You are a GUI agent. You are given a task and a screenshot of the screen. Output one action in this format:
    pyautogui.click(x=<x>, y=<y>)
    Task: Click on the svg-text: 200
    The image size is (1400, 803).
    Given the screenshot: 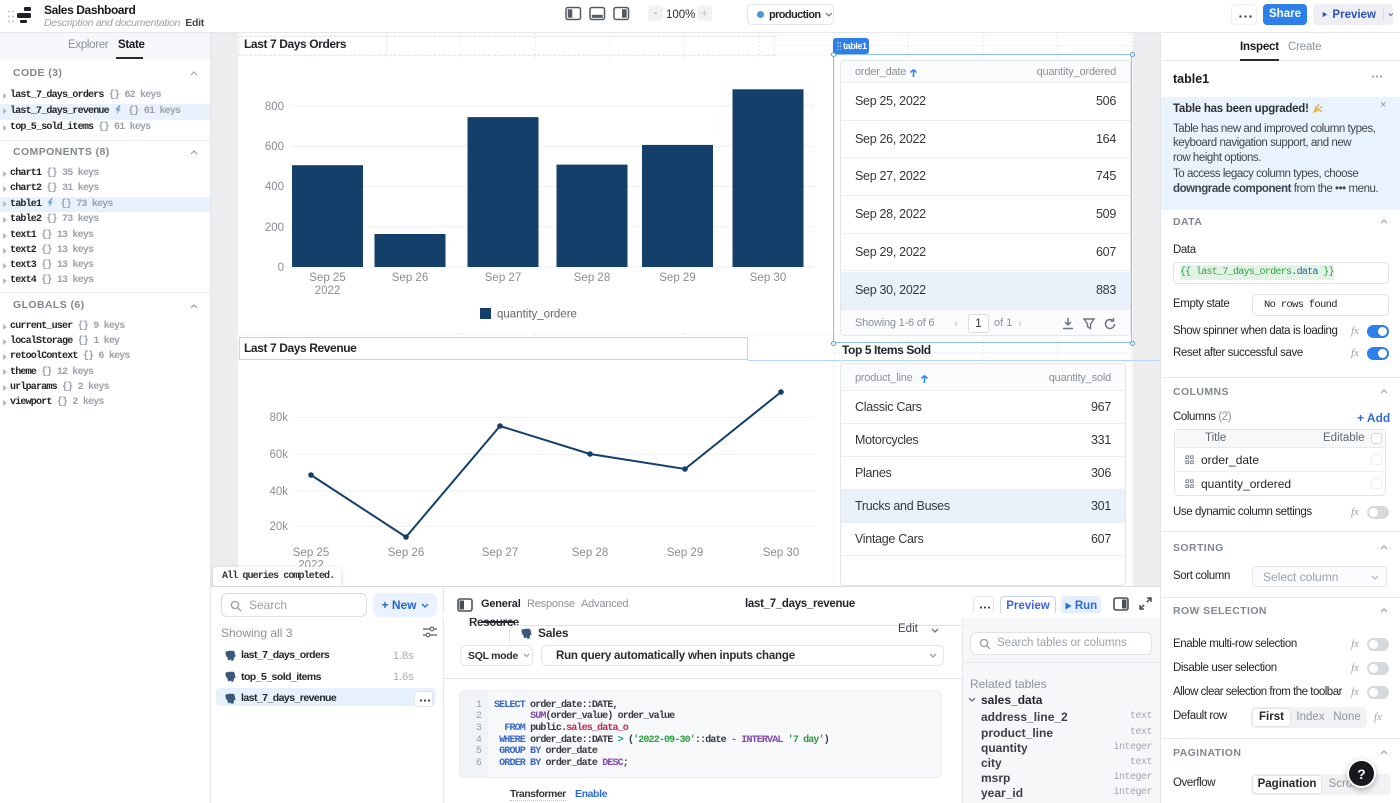 What is the action you would take?
    pyautogui.click(x=274, y=228)
    